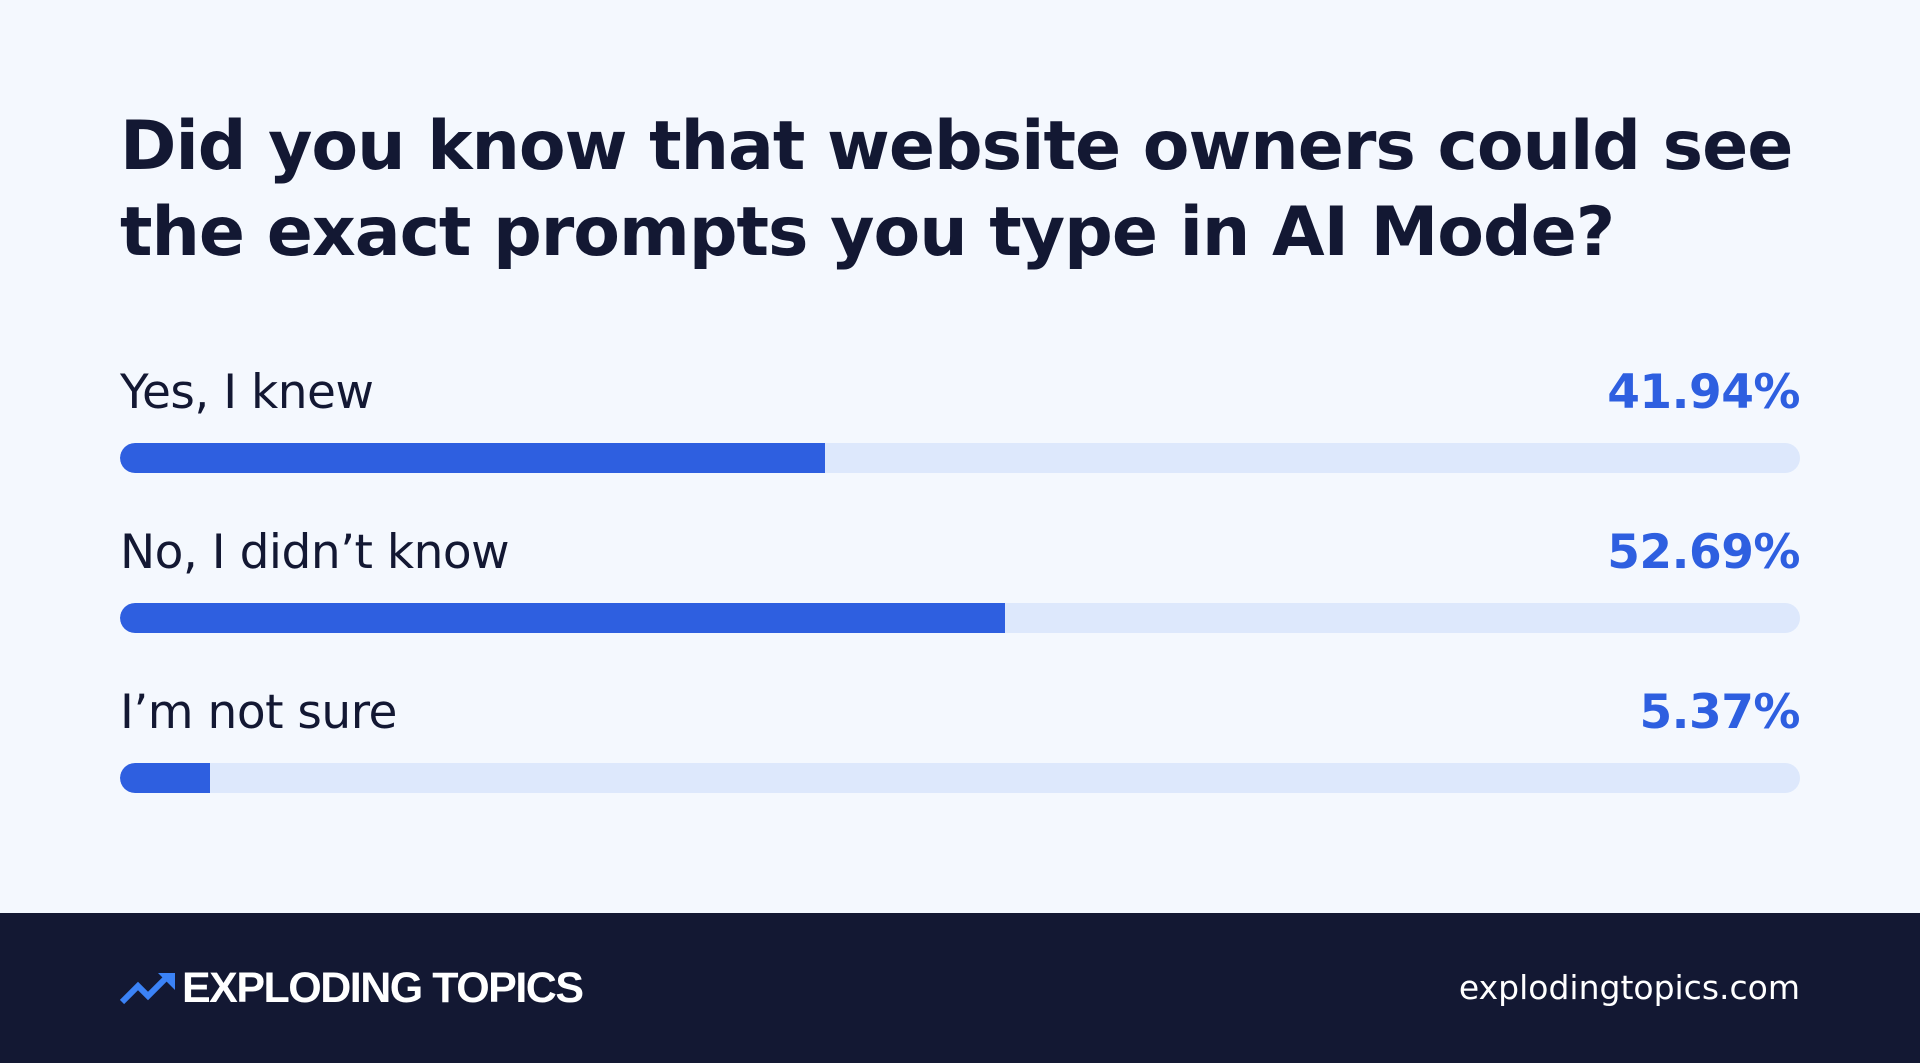  What do you see at coordinates (147, 989) in the screenshot?
I see `trend-arrow-icon` at bounding box center [147, 989].